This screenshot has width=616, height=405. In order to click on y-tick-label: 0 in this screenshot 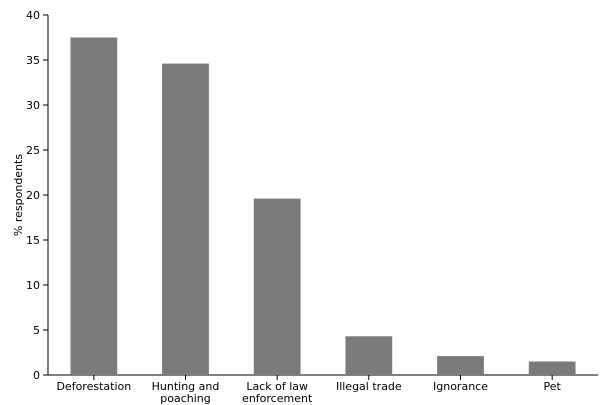, I will do `click(36, 375)`.